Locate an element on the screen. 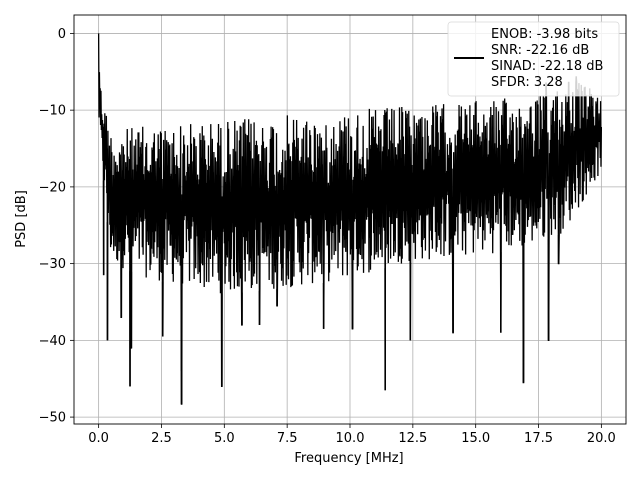  y-tick-label: −20 is located at coordinates (52, 187).